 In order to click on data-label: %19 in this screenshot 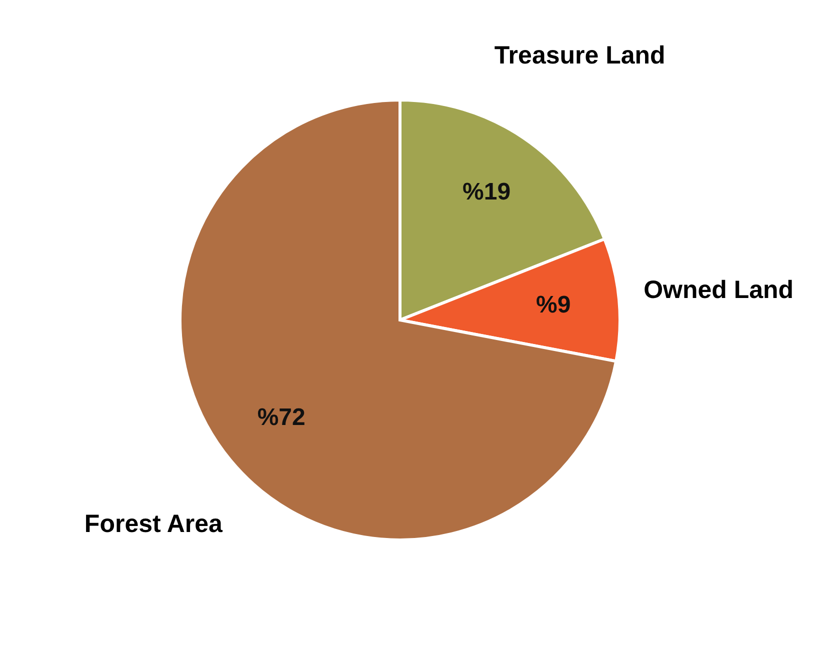, I will do `click(486, 192)`.